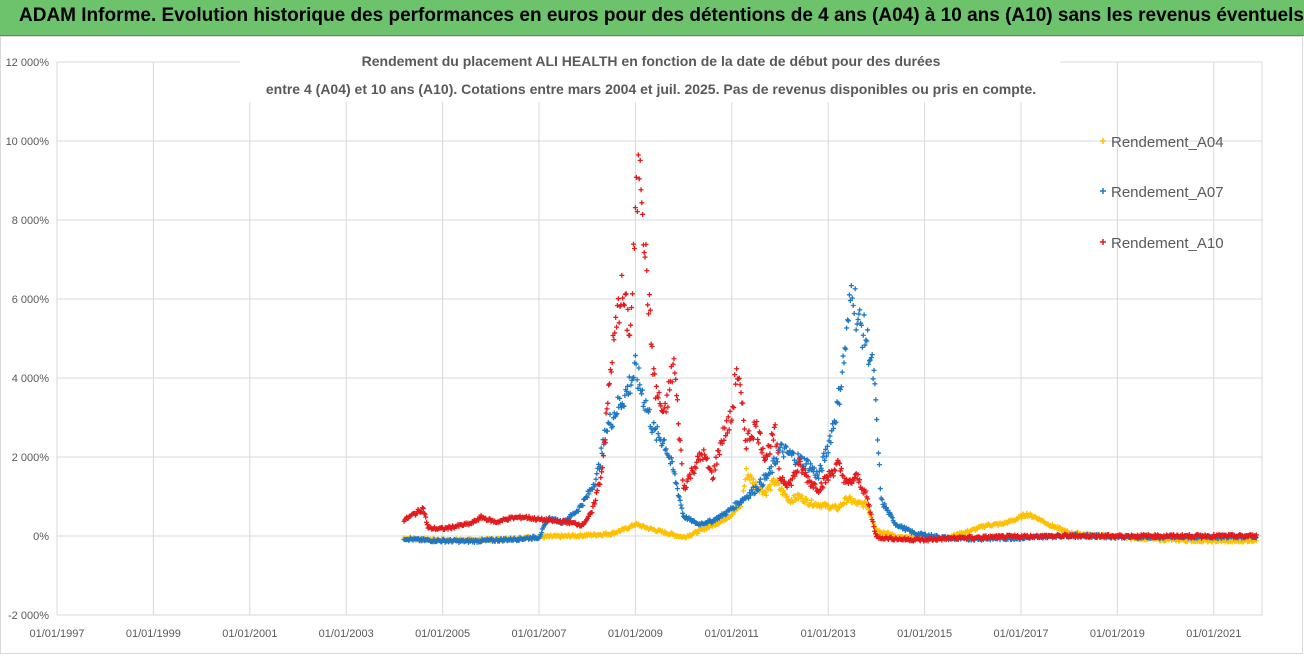  Describe the element at coordinates (1020, 634) in the screenshot. I see `x-tick-label: 01/01/2017` at that location.